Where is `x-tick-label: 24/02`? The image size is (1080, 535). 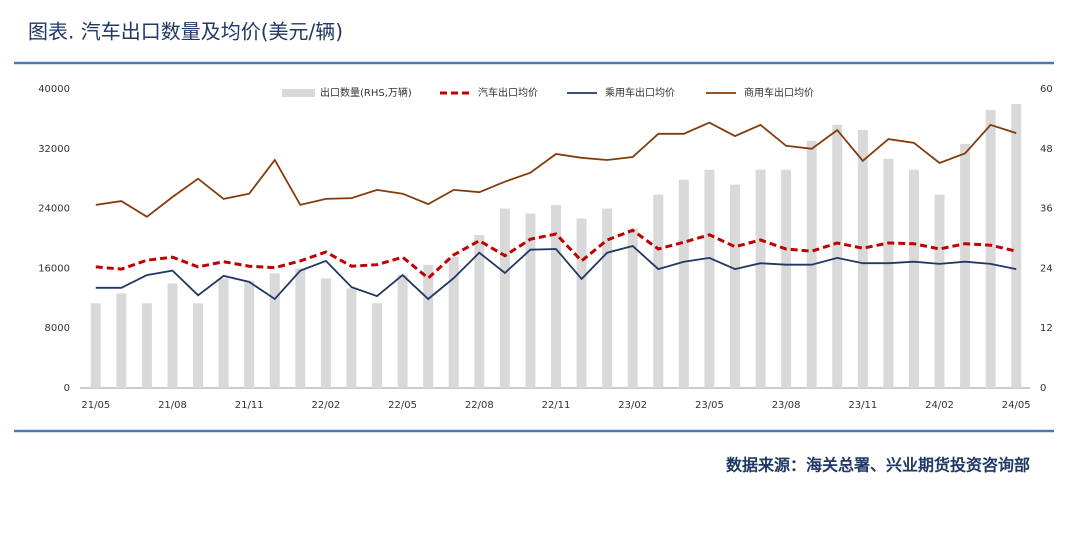 x-tick-label: 24/02 is located at coordinates (939, 405).